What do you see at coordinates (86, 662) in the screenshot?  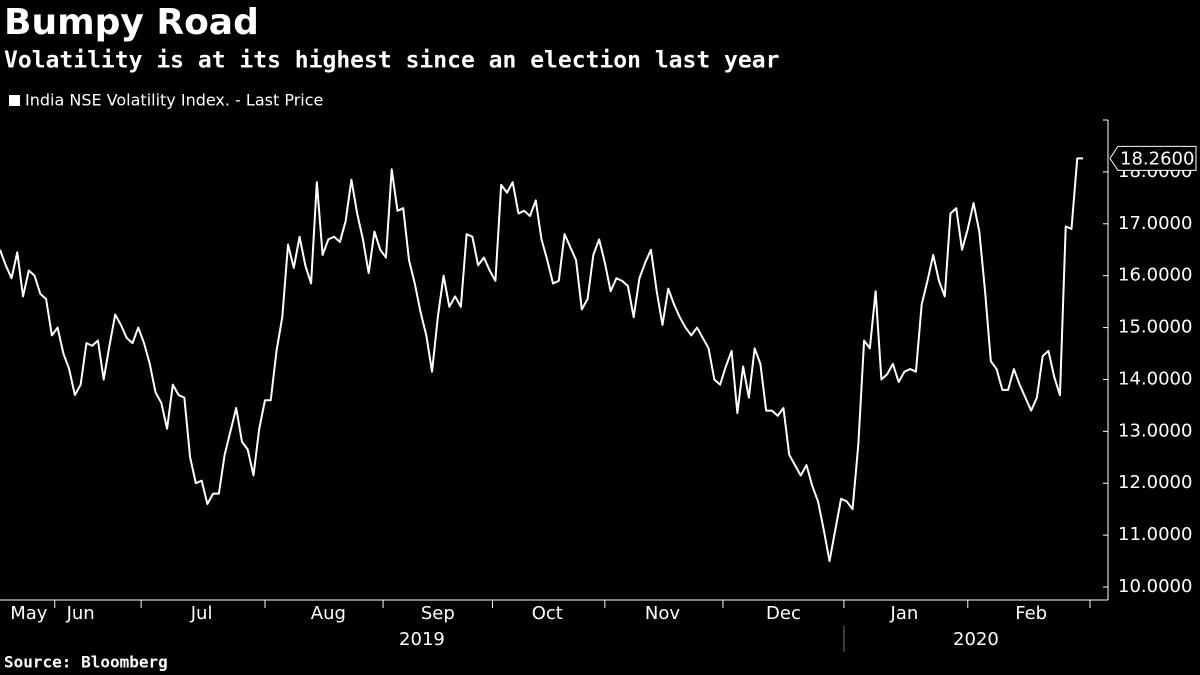 I see `source-note: Source: Bloomberg` at bounding box center [86, 662].